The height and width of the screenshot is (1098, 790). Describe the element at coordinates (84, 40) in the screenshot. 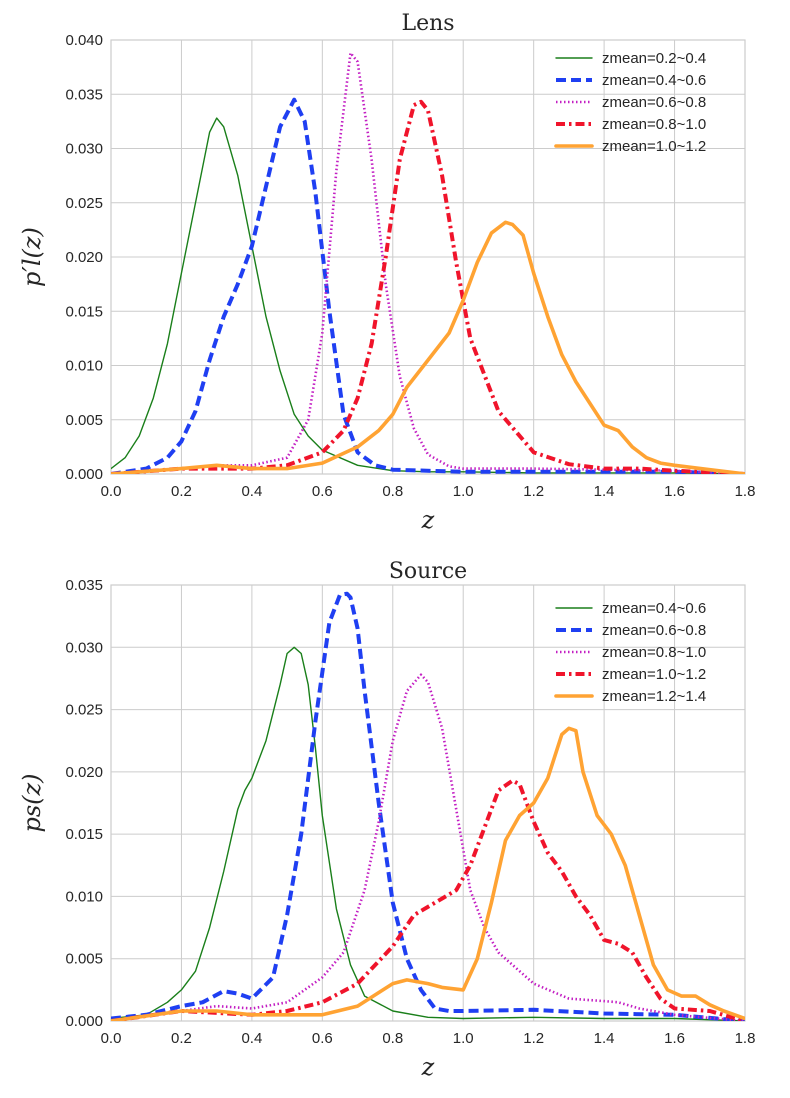

I see `y-tick-label: 0.040` at that location.